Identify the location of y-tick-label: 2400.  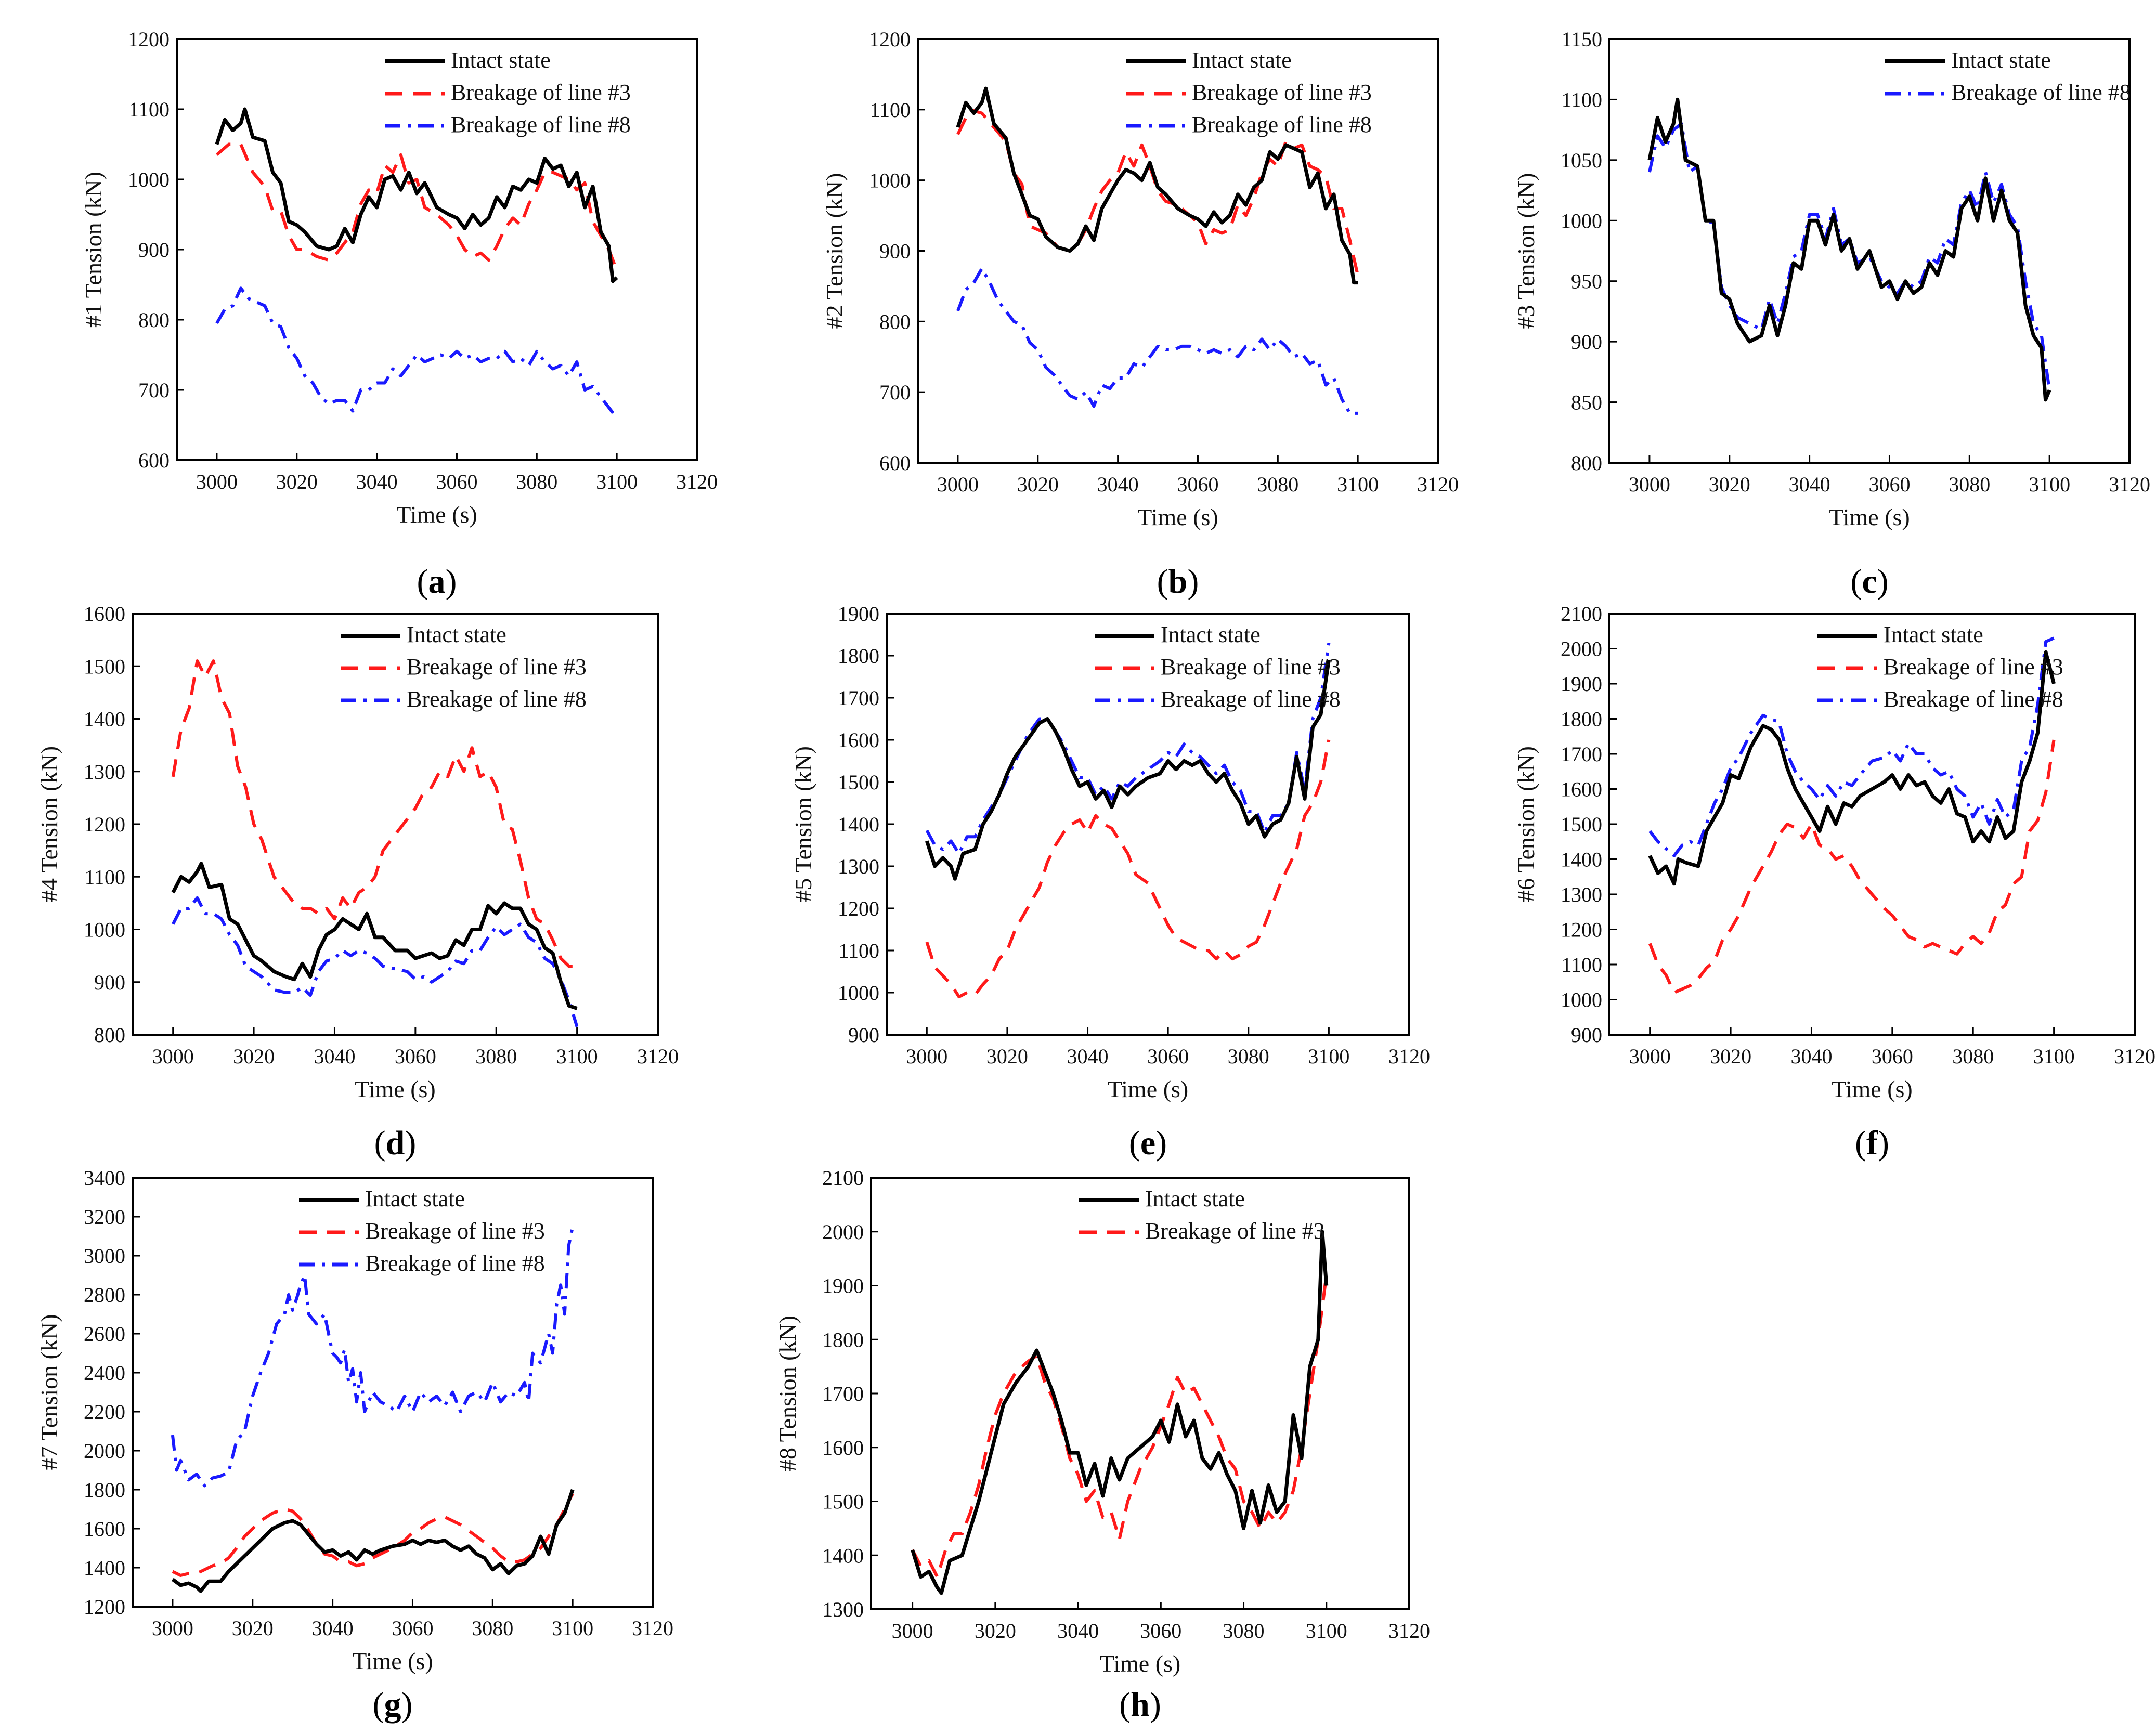
(104, 1373).